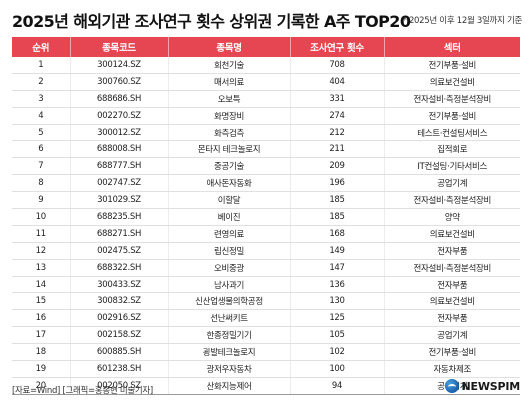 The image size is (530, 408). What do you see at coordinates (229, 133) in the screenshot?
I see `name-cell: 화측검측` at bounding box center [229, 133].